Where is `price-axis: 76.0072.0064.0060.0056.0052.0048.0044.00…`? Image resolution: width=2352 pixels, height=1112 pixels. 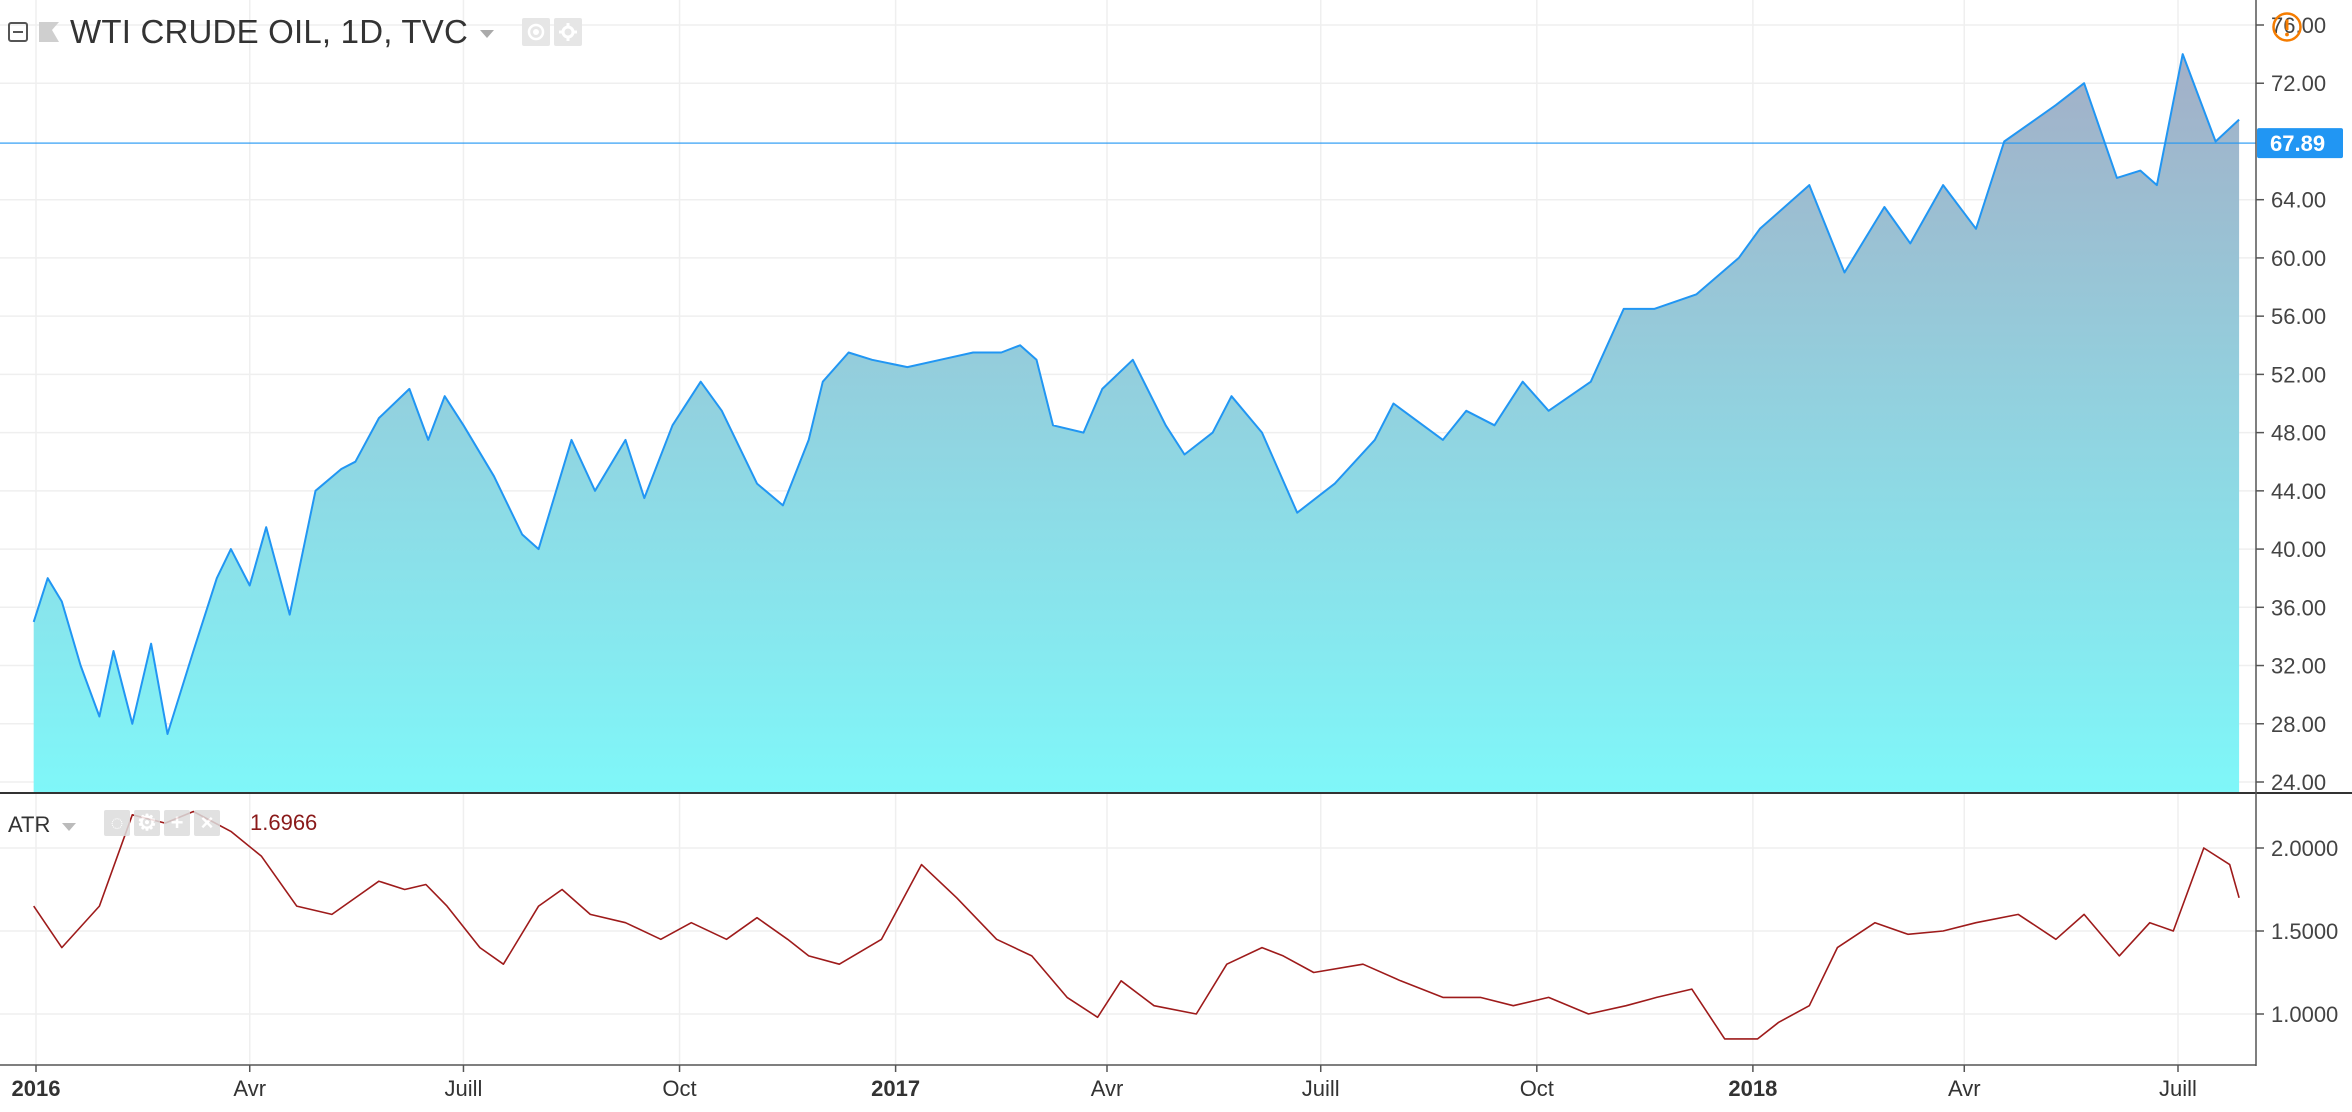 price-axis: 76.0072.0064.0060.0056.0052.0048.0044.00… is located at coordinates (2299, 404).